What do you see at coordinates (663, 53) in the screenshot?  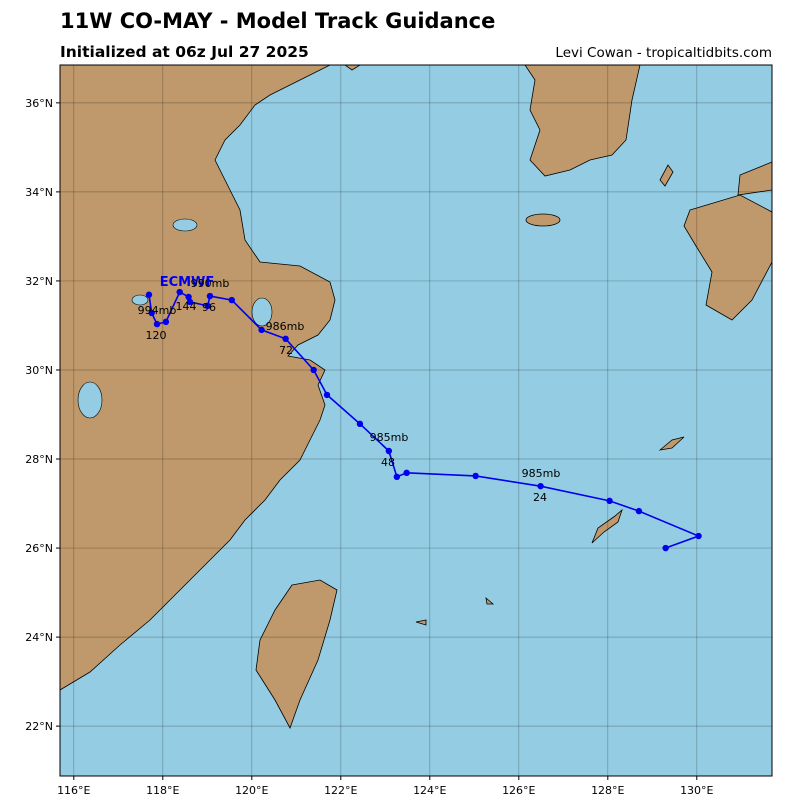 I see `credit: Levi Cowan - tropicaltidbits.com` at bounding box center [663, 53].